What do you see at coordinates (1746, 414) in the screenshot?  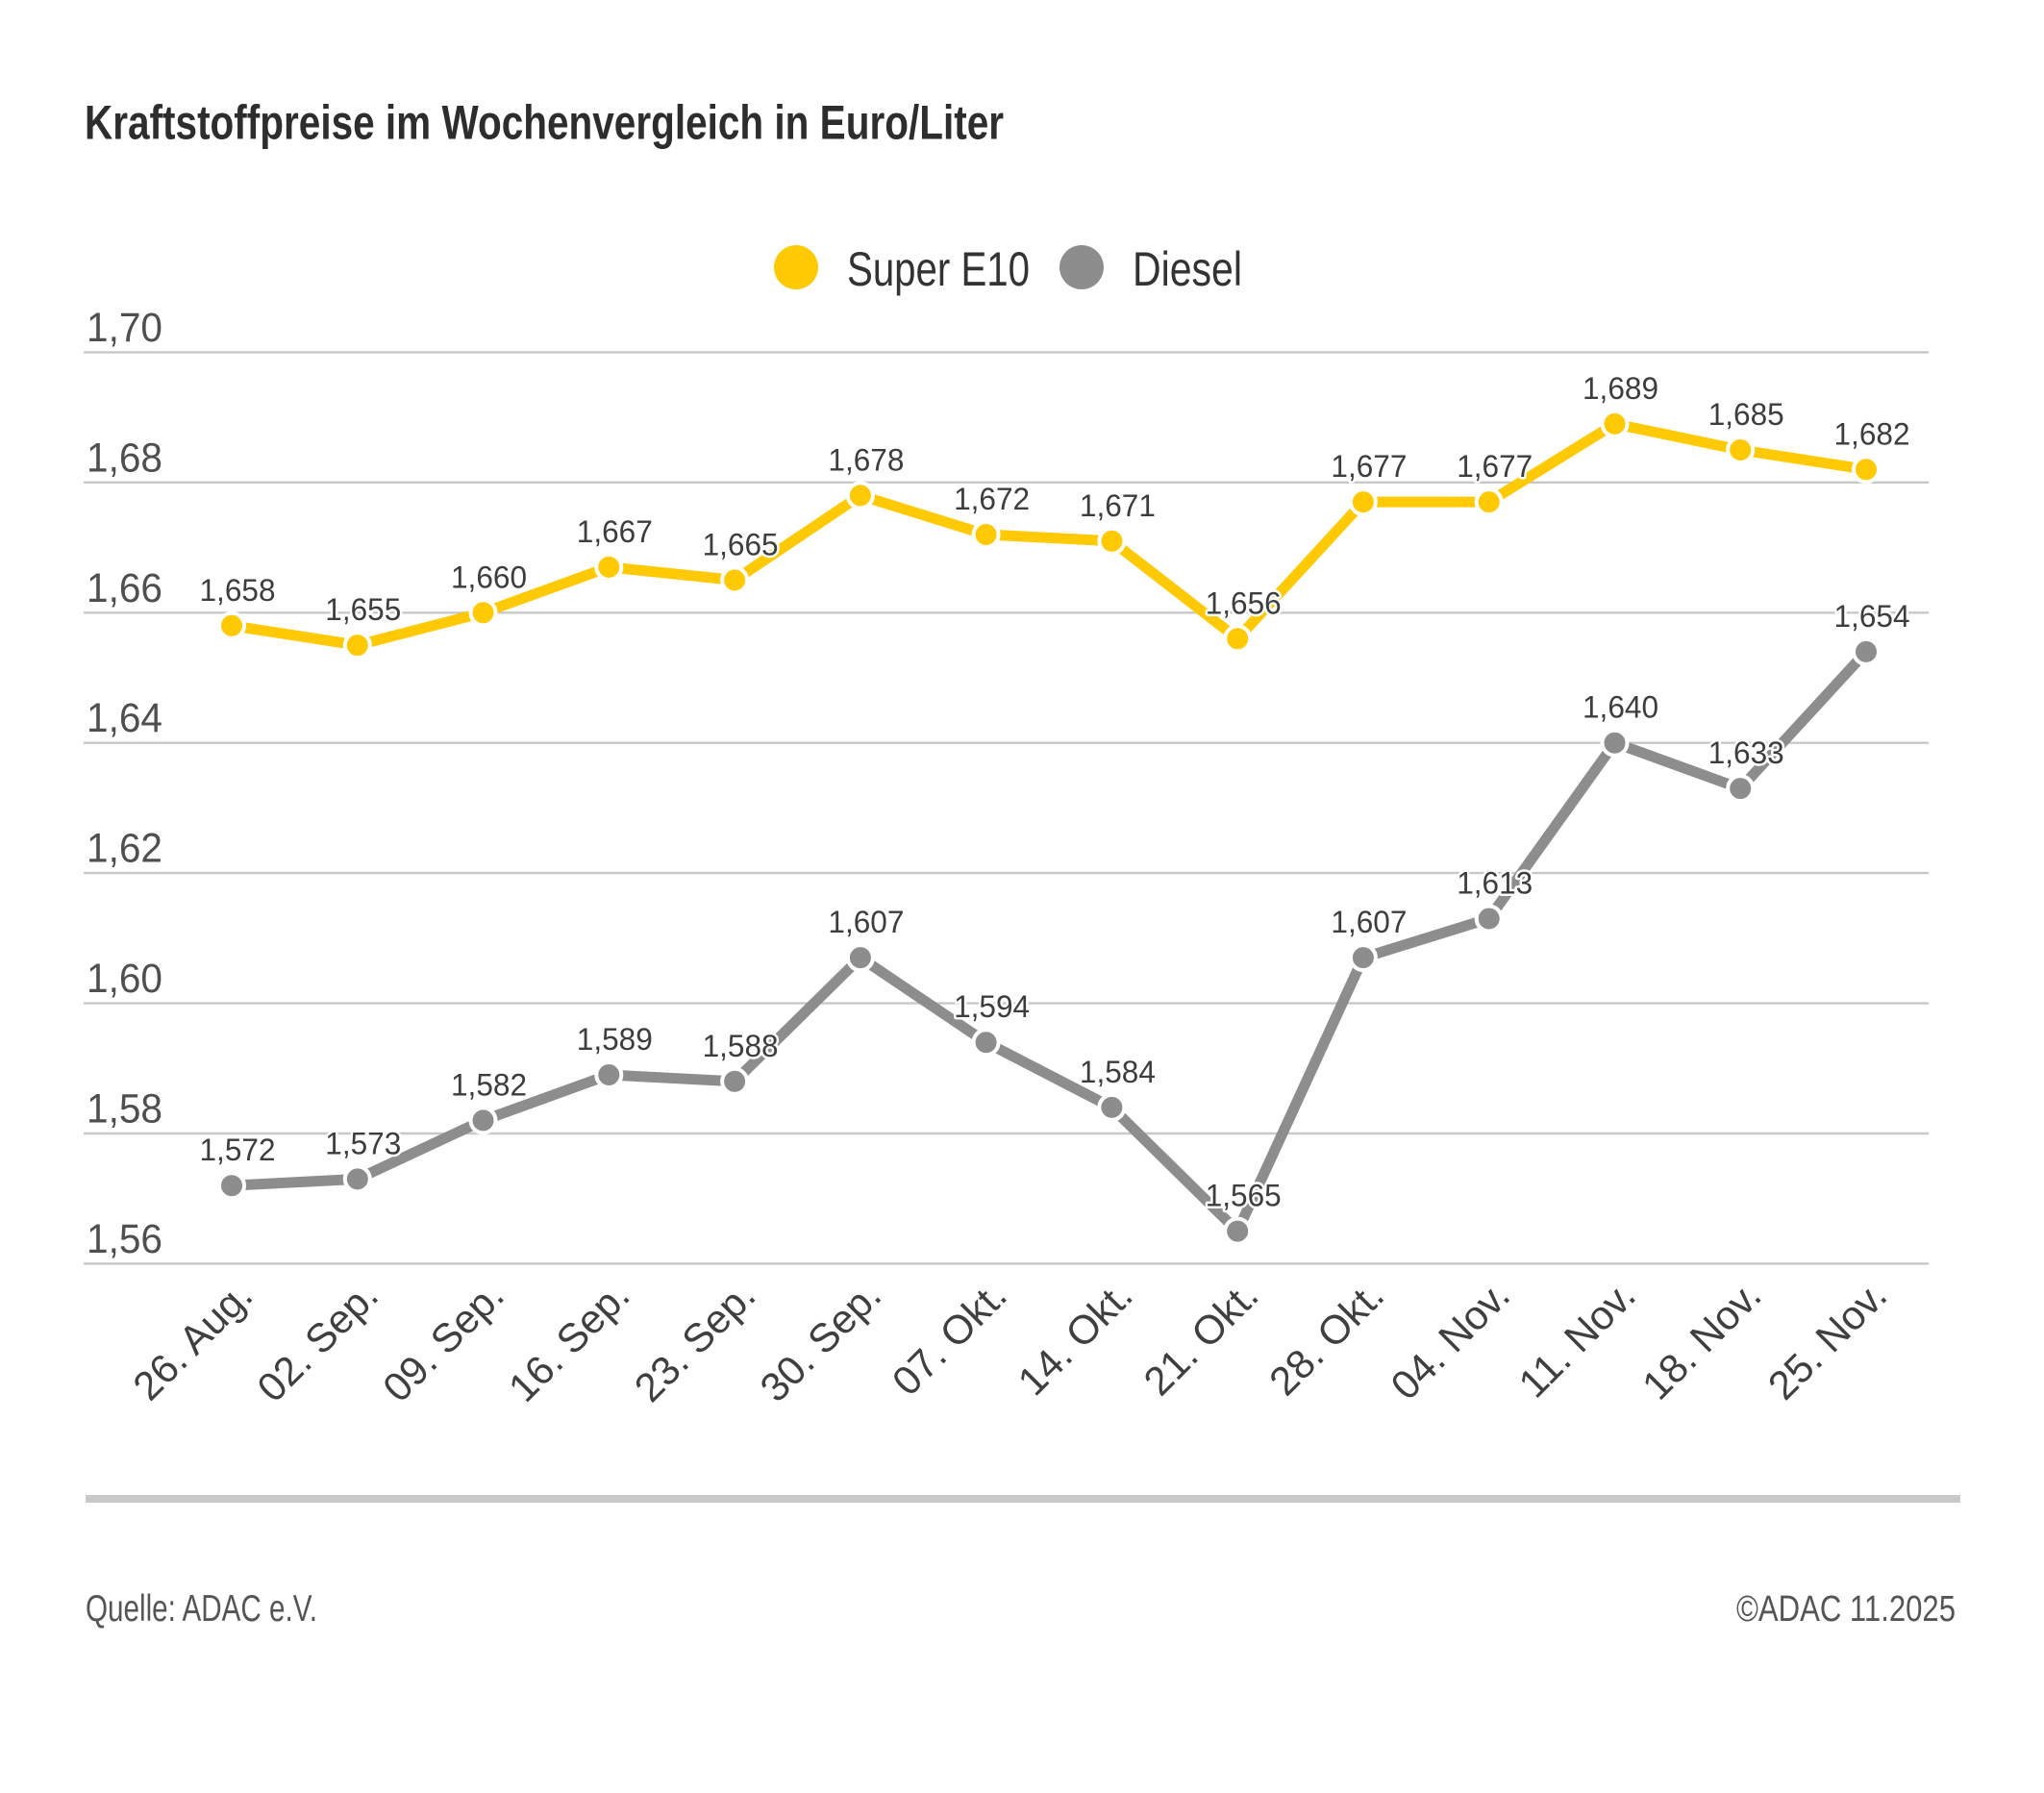 I see `svg-text: 1,685` at bounding box center [1746, 414].